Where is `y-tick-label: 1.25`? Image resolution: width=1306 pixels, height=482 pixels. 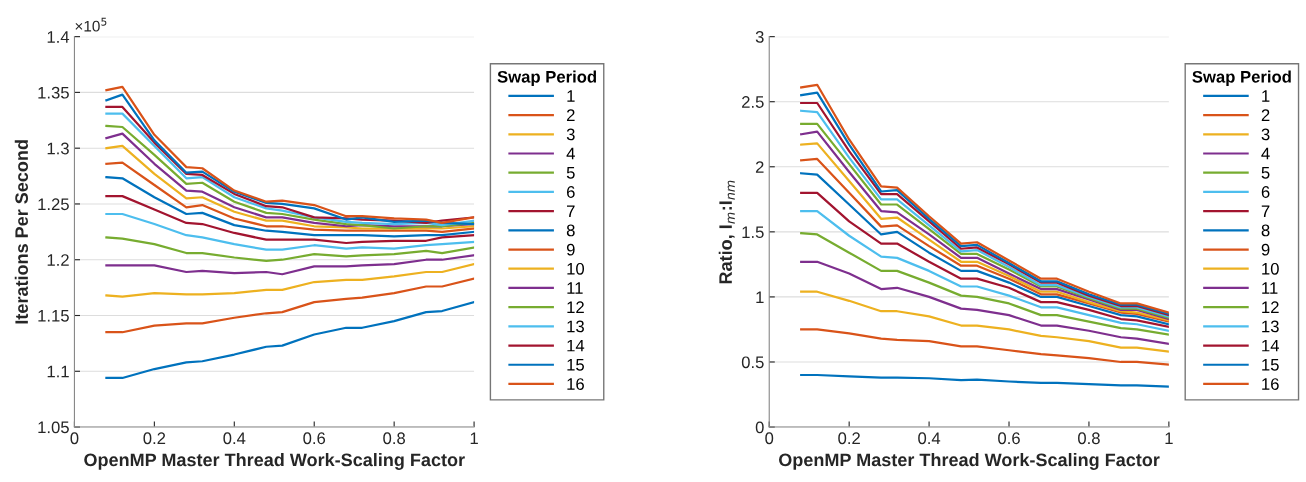
y-tick-label: 1.25 is located at coordinates (53, 204).